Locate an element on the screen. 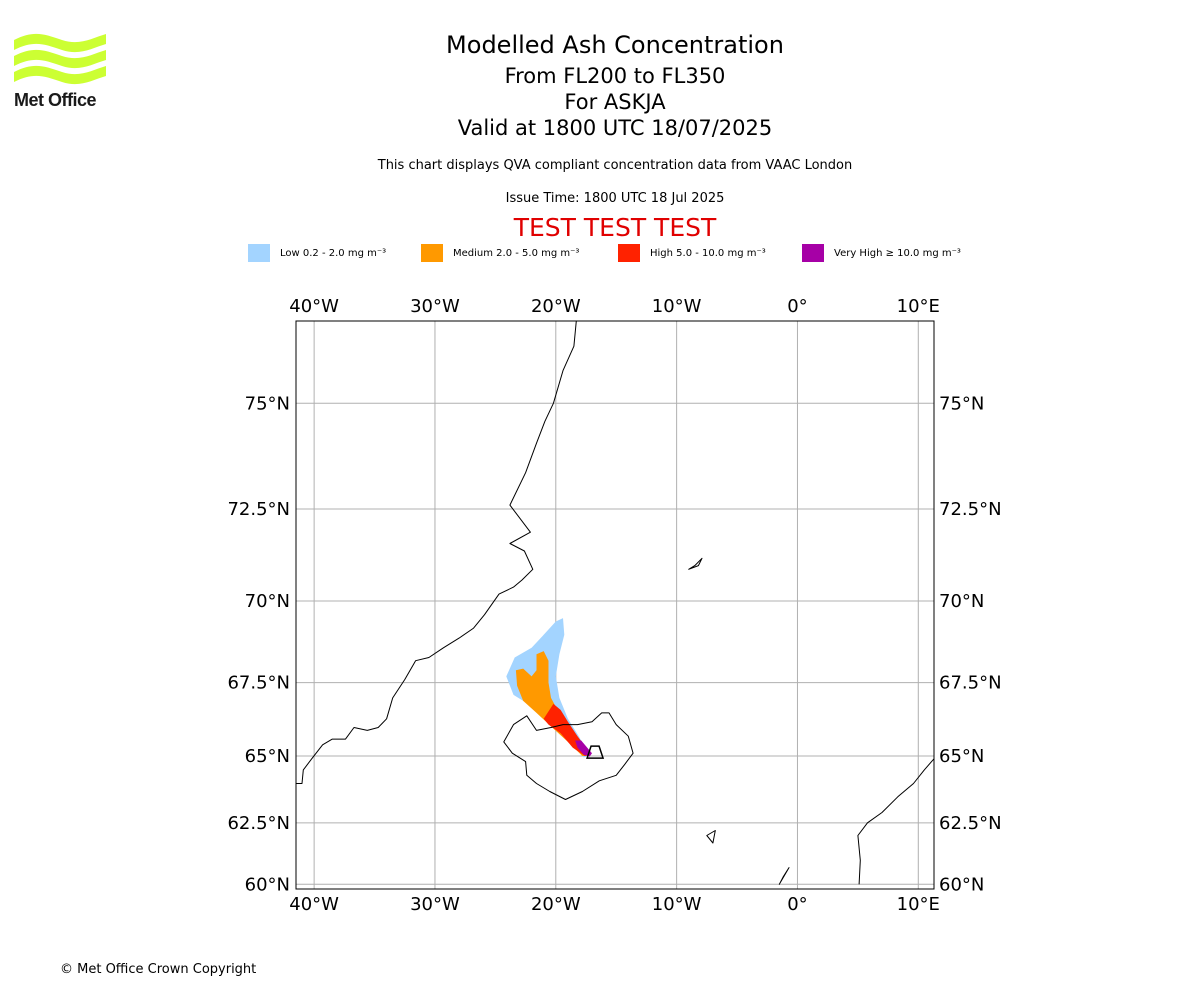 The width and height of the screenshot is (1200, 1000). lon-tick-label-bottom: 10°W is located at coordinates (677, 904).